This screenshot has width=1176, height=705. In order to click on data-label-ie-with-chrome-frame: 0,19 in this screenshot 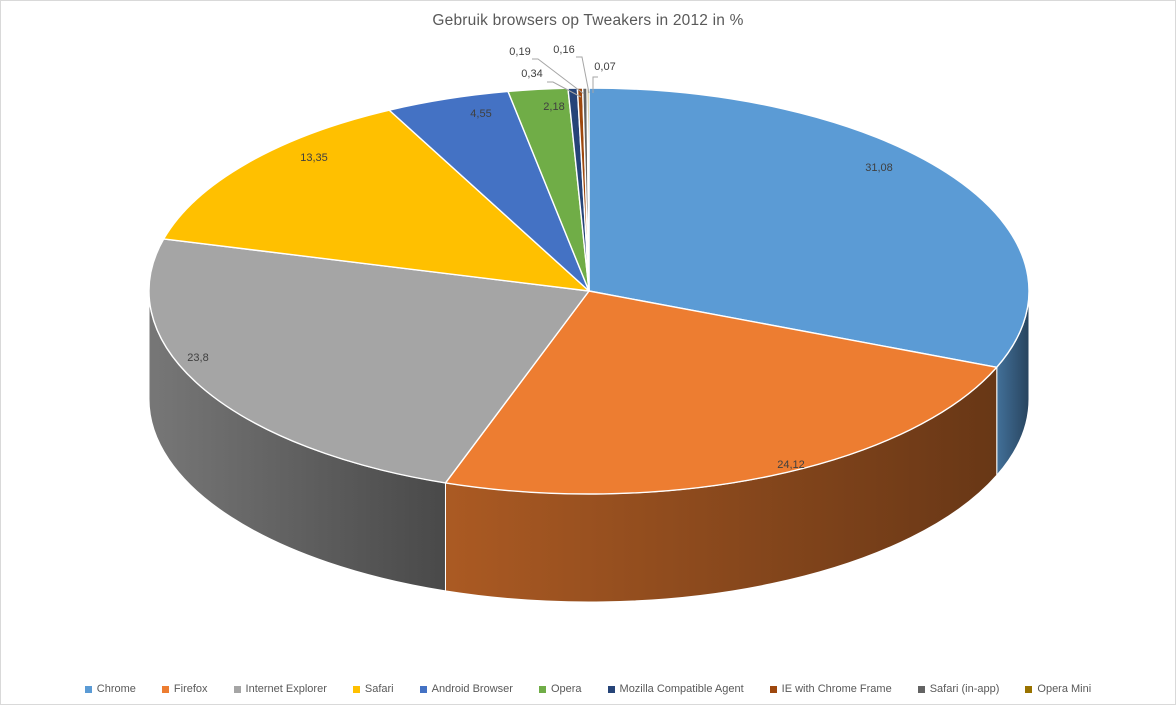, I will do `click(519, 52)`.